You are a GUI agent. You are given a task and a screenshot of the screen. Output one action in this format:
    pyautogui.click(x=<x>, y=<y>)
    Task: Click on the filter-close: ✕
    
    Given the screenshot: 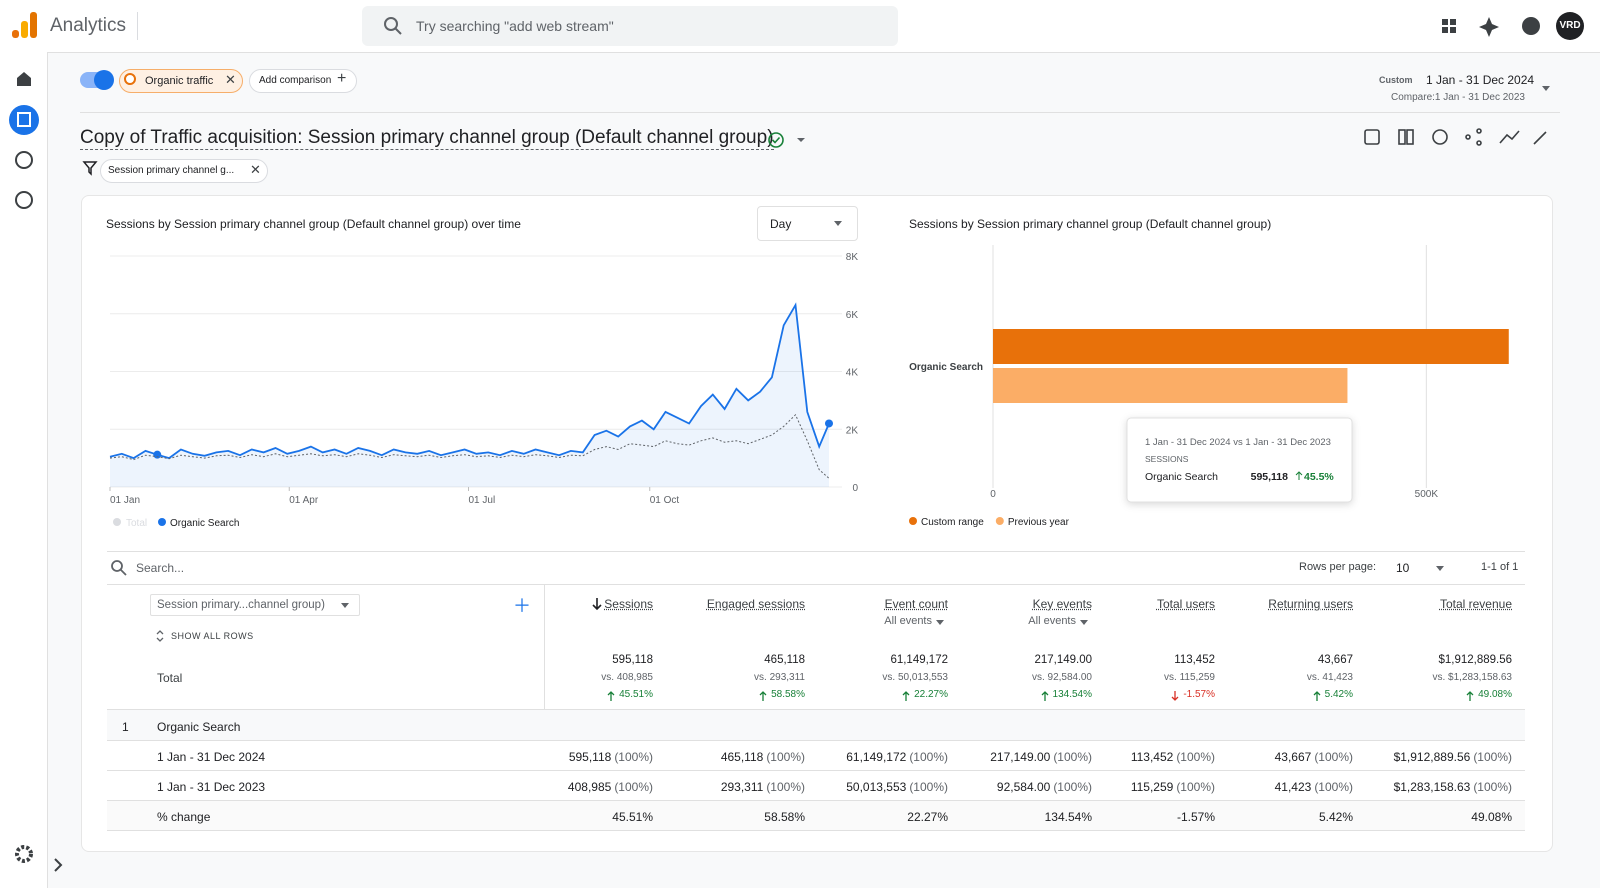 What is the action you would take?
    pyautogui.click(x=255, y=169)
    